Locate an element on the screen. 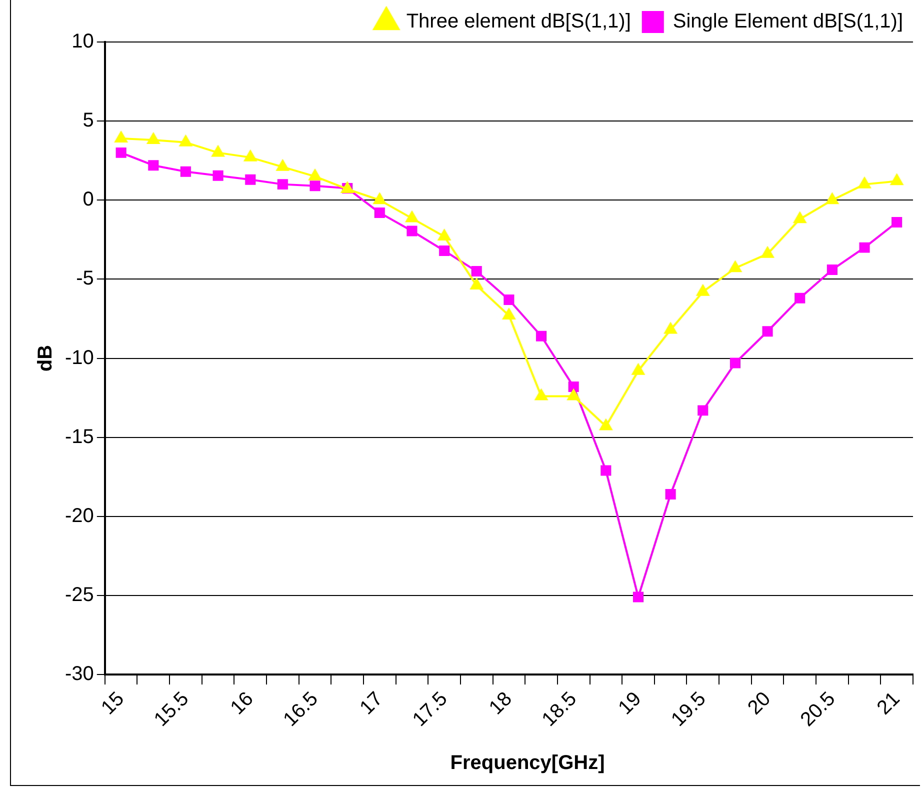  y-tick-label: -20 is located at coordinates (79, 515).